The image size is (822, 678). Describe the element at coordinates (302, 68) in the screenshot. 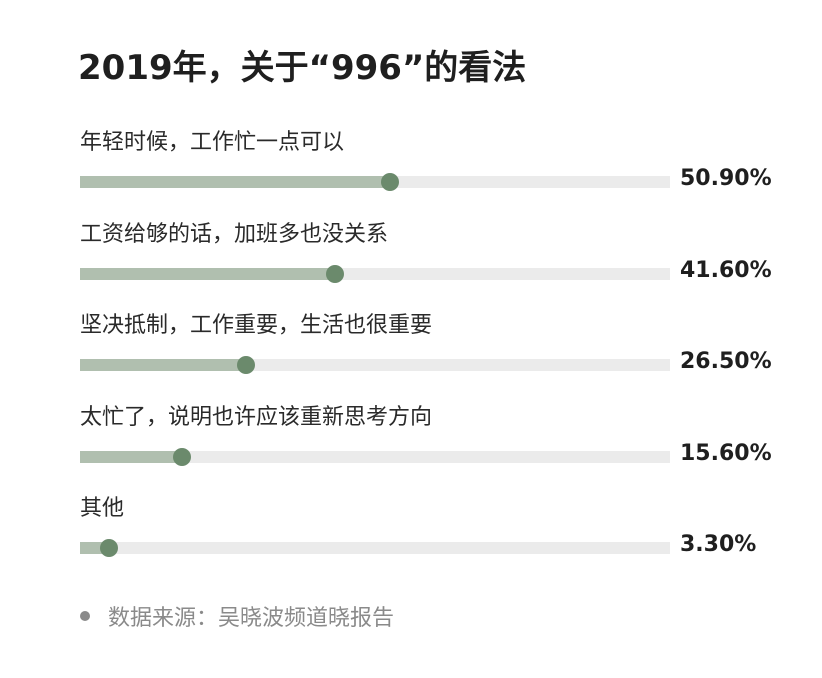

I see `chart-title: 2019年，关于“996”的看法` at that location.